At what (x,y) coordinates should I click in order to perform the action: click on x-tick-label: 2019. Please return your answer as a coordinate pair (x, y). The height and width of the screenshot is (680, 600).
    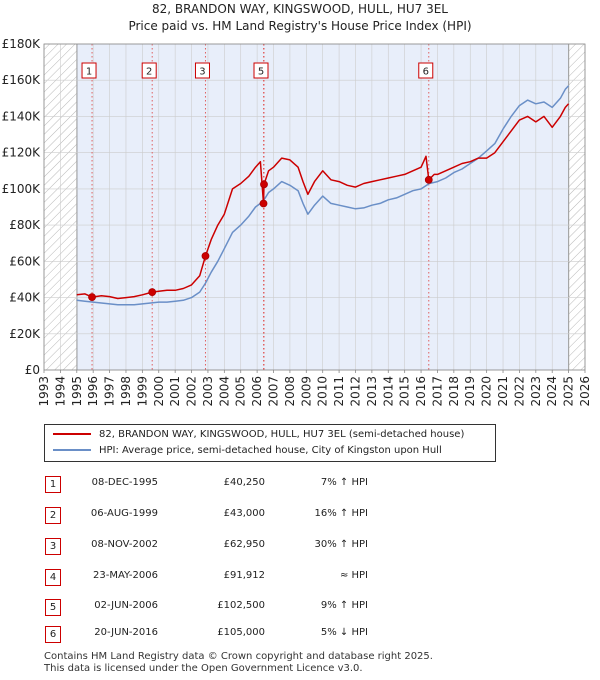
    Looking at the image, I should click on (470, 391).